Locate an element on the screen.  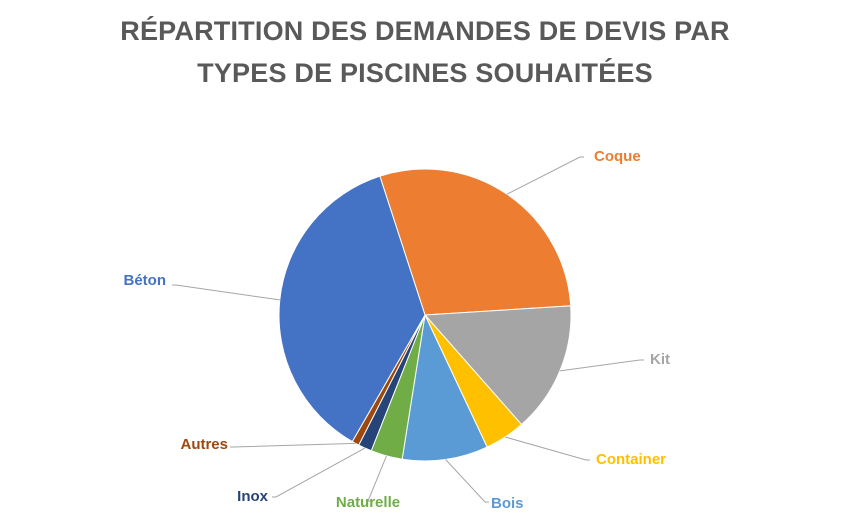
pie-slice-kit is located at coordinates (497, 365).